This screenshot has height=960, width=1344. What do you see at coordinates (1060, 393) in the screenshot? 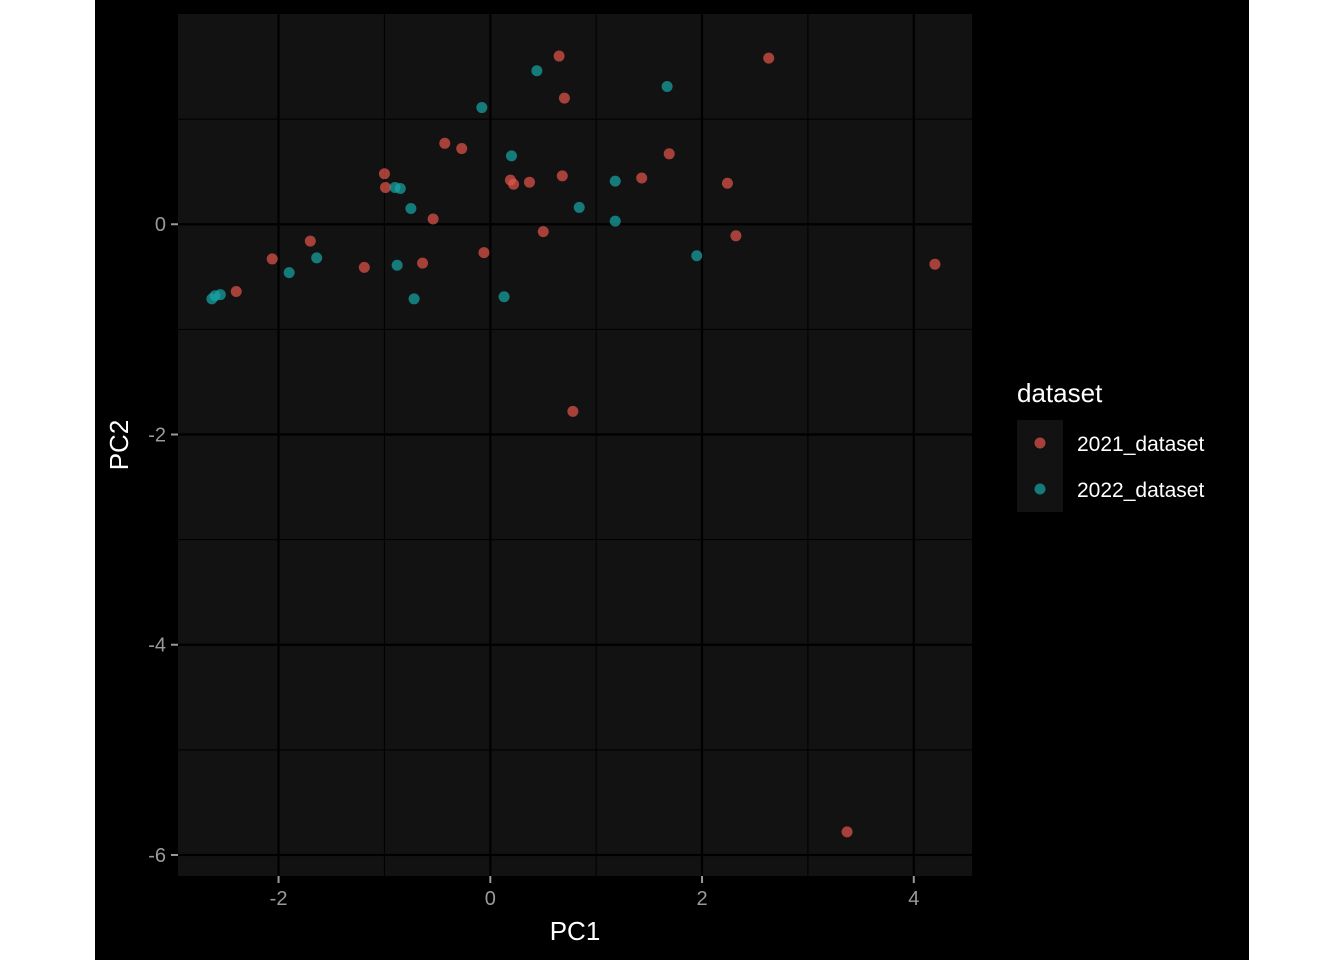
I see `legend-title: dataset` at bounding box center [1060, 393].